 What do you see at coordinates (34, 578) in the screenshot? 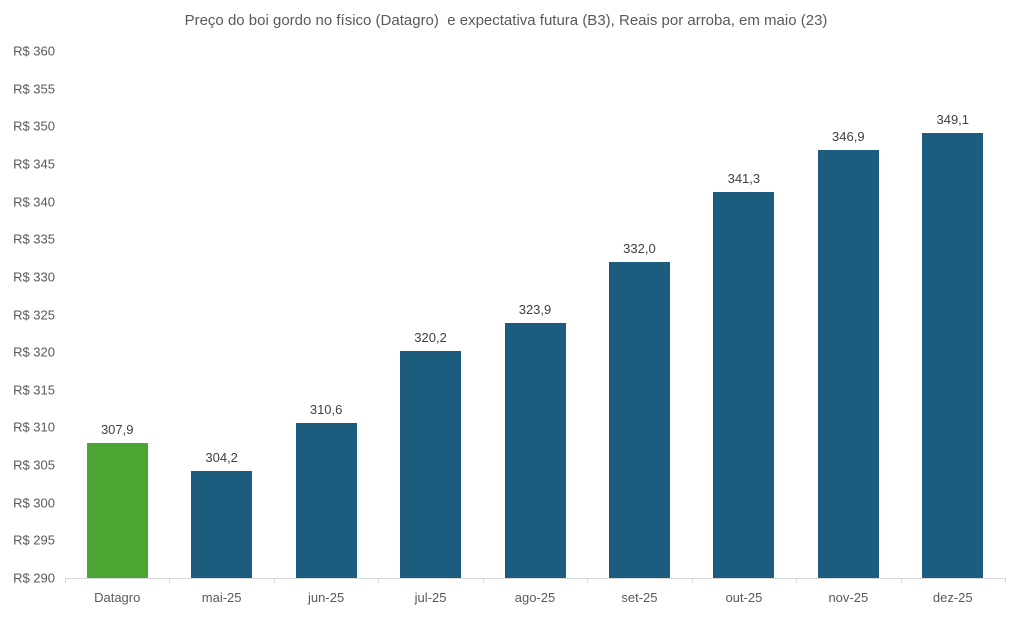
I see `y-tick-label: R$ 290` at bounding box center [34, 578].